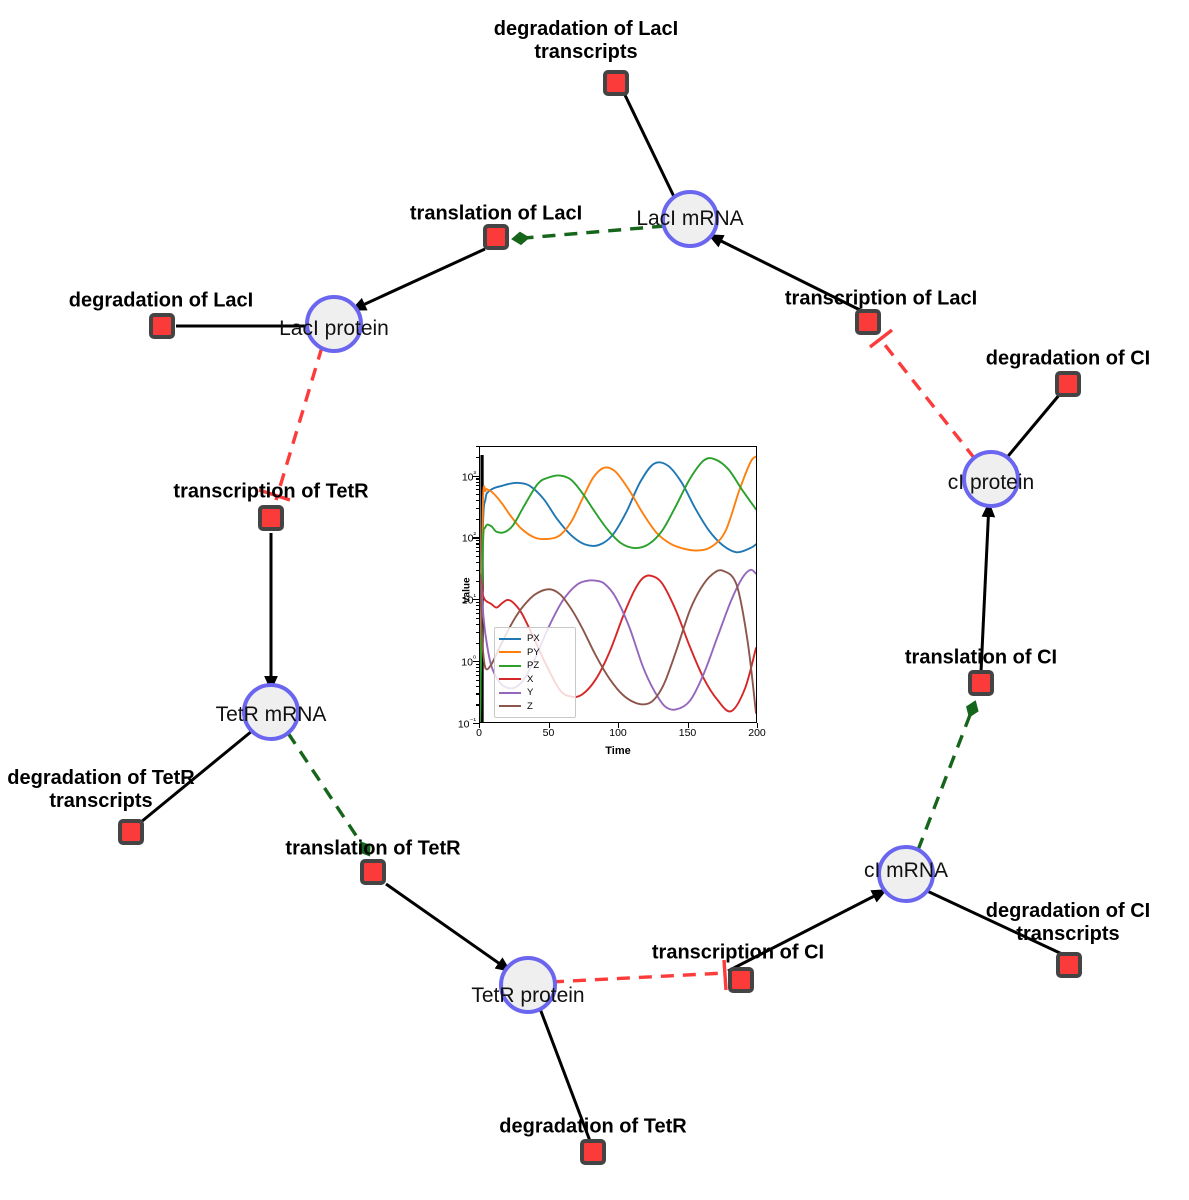  I want to click on reaction-node-deg-ci-transcripts, so click(1069, 965).